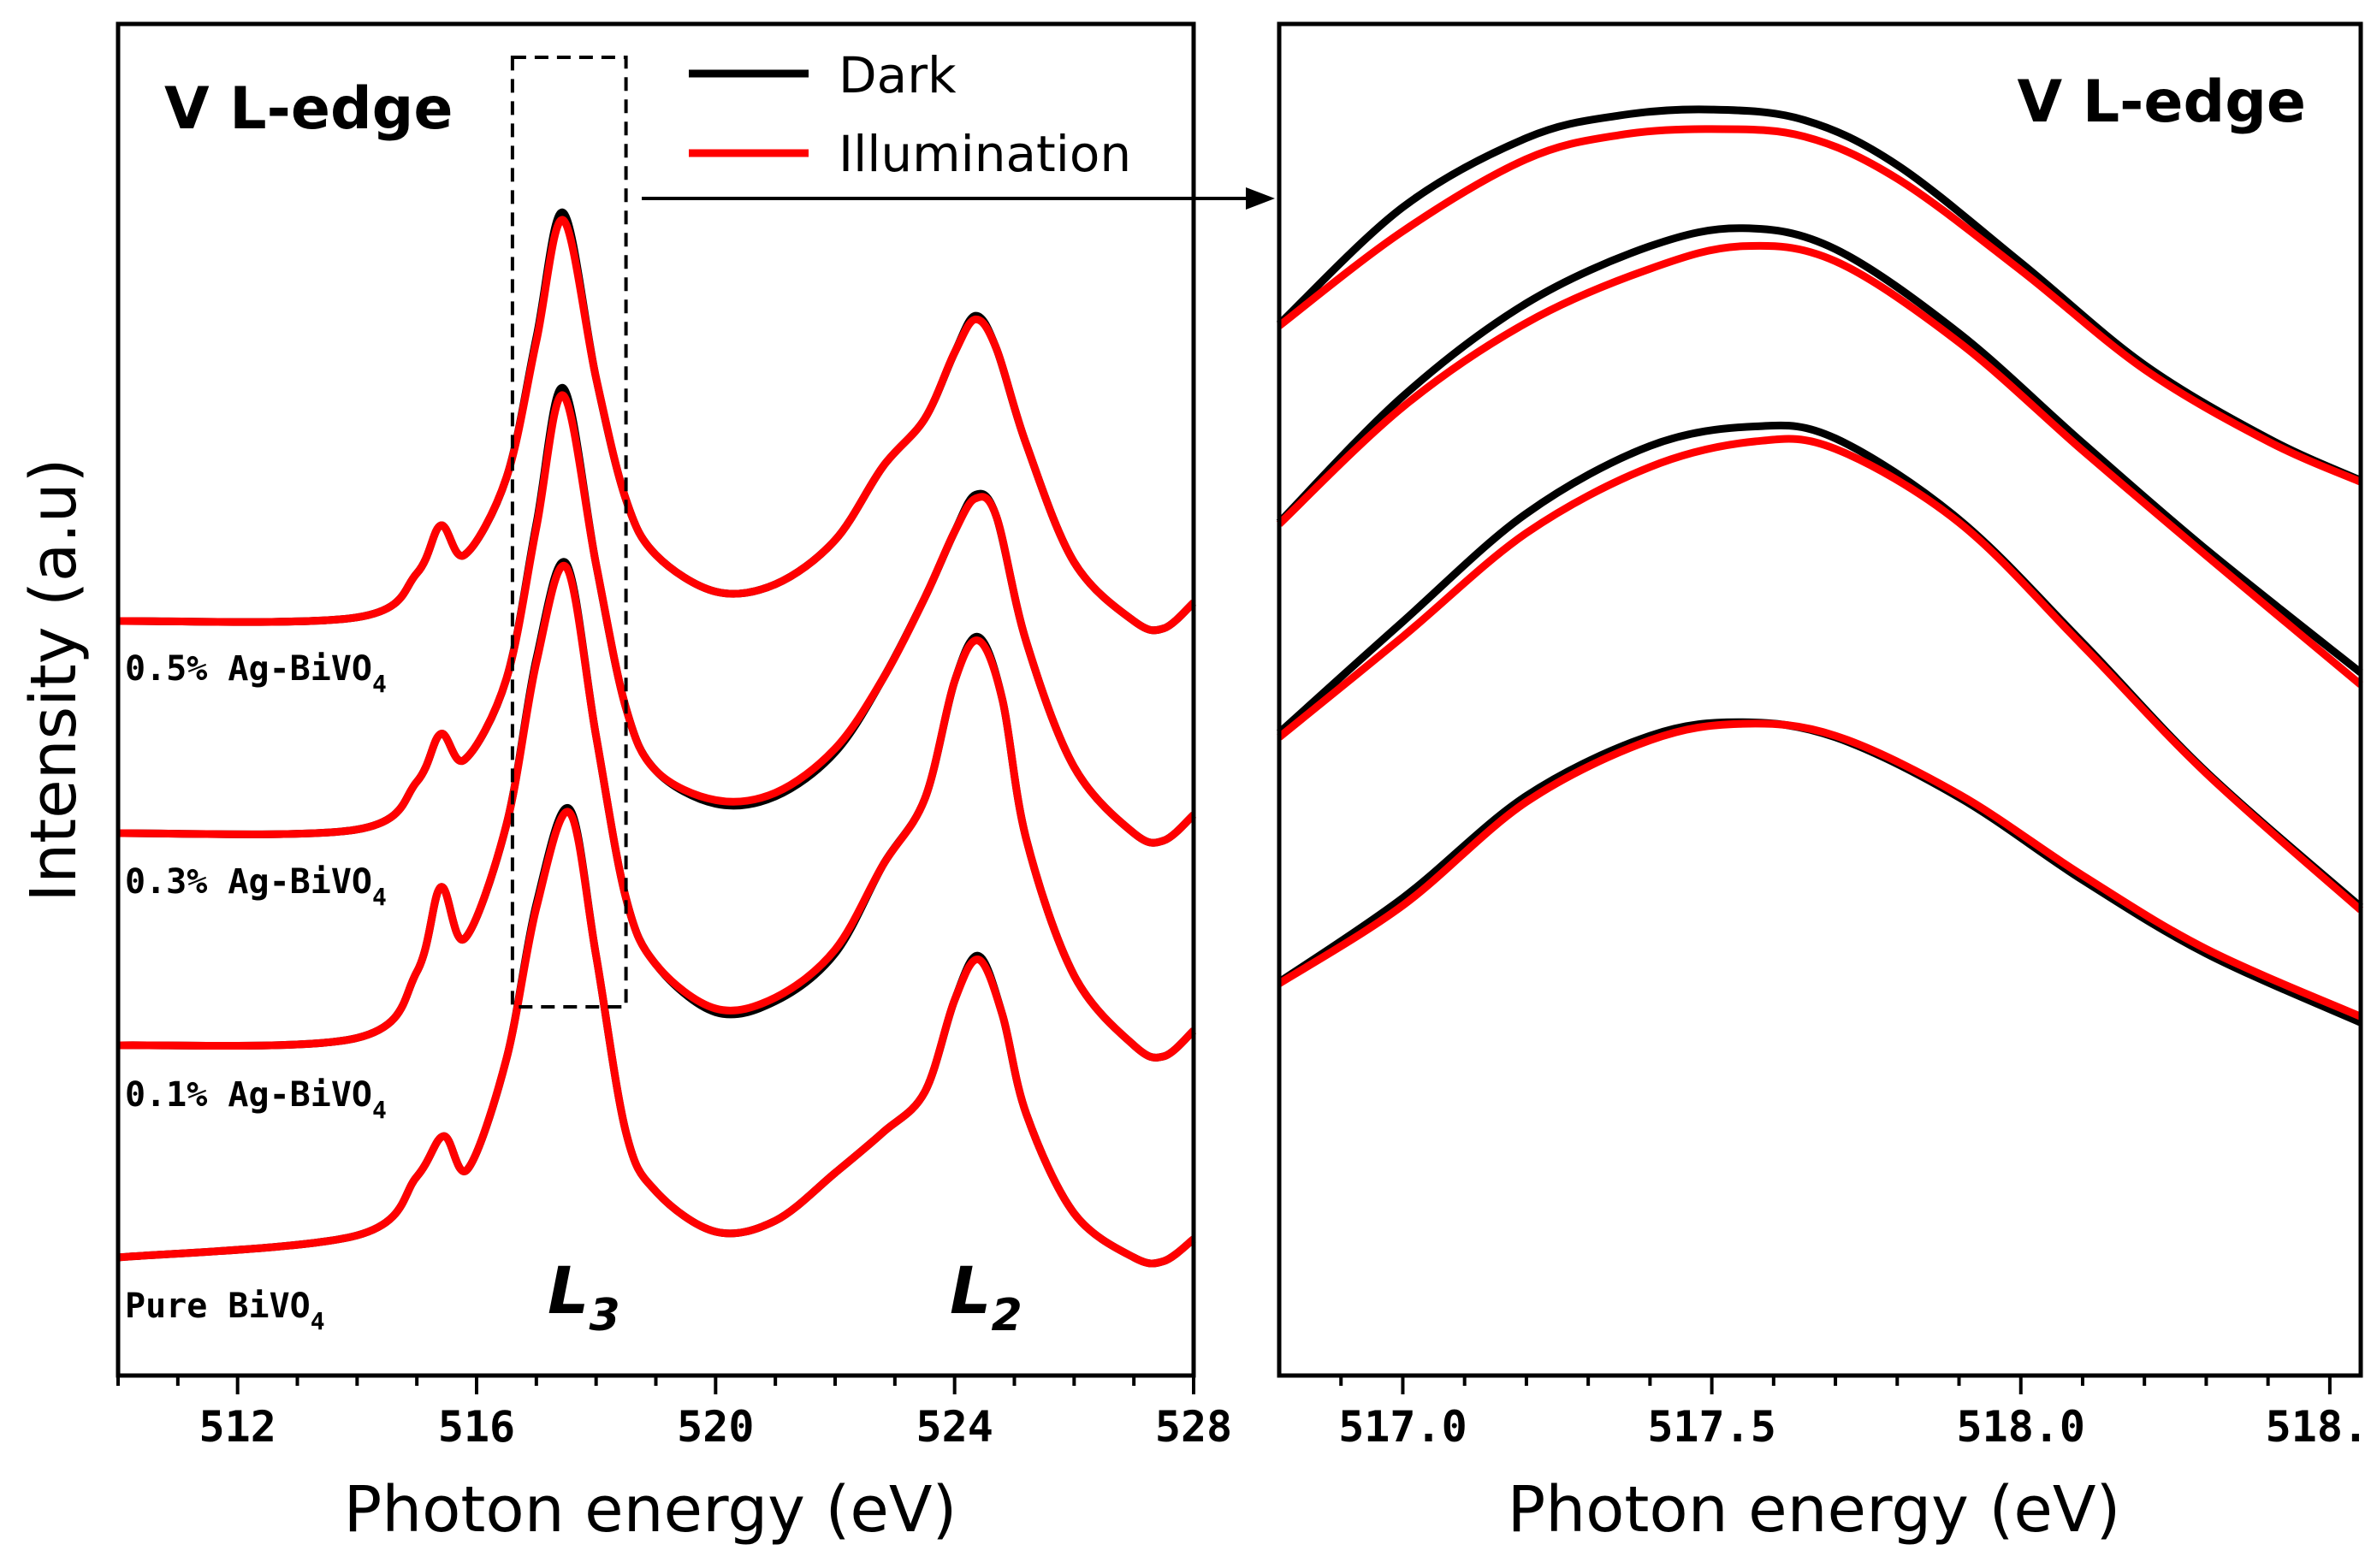 This screenshot has width=2371, height=1568. I want to click on left-curve-0-5-ag-bivo4-illumination, so click(657, 425).